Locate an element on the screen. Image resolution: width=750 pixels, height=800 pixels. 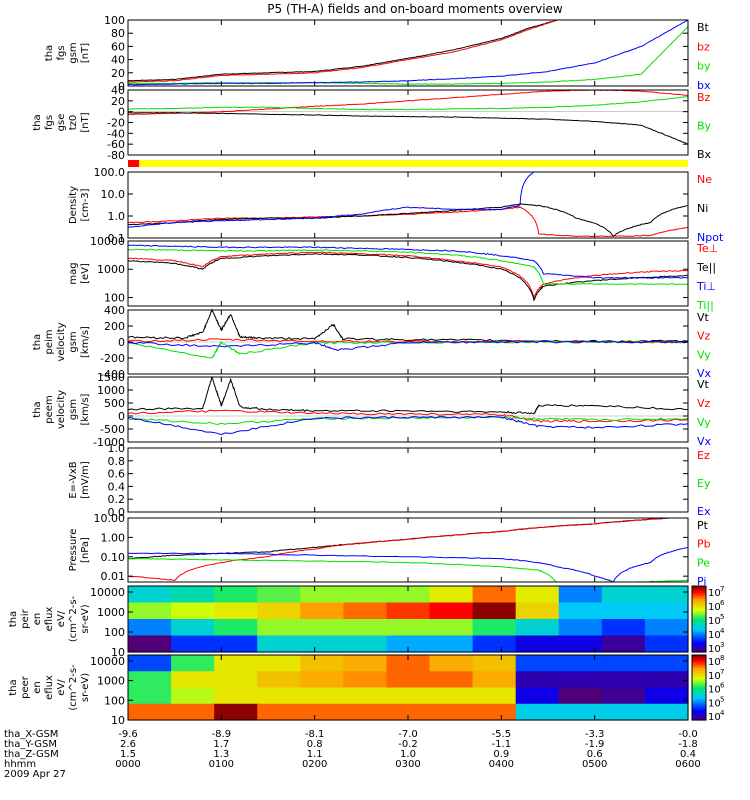
footer-value: 0300 is located at coordinates (407, 764).